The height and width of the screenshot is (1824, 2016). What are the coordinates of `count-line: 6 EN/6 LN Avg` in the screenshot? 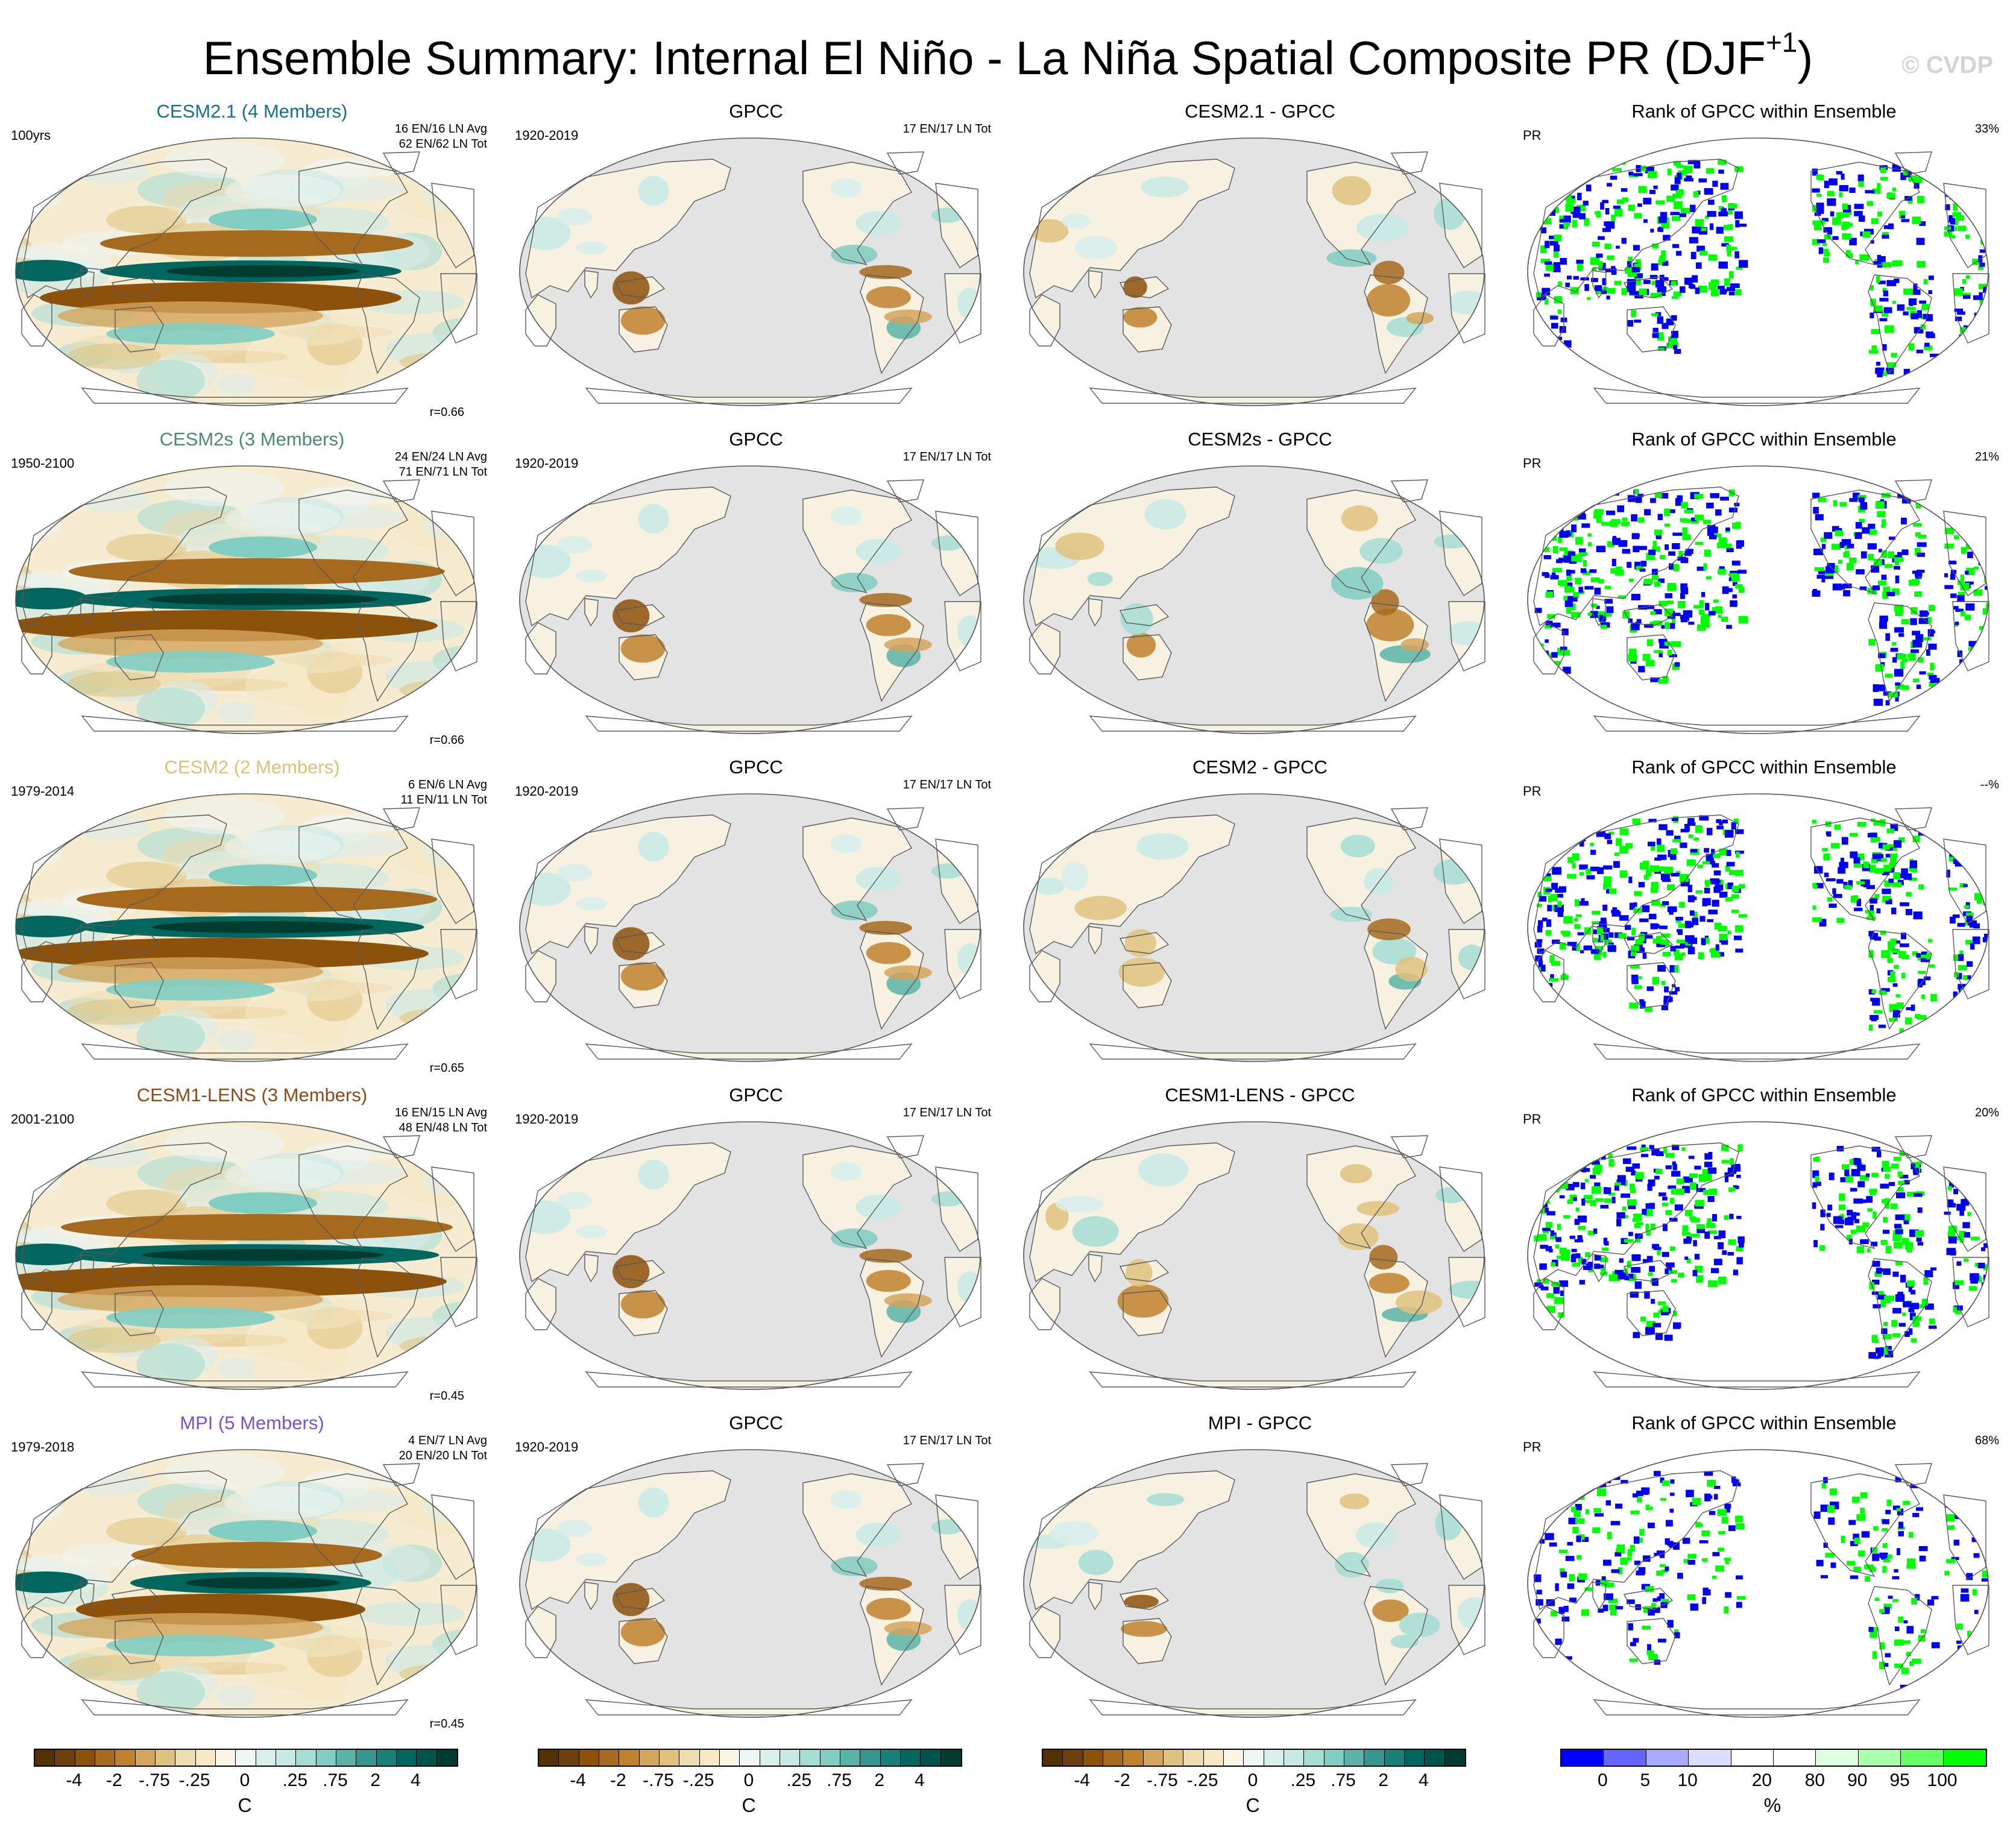 It's located at (447, 784).